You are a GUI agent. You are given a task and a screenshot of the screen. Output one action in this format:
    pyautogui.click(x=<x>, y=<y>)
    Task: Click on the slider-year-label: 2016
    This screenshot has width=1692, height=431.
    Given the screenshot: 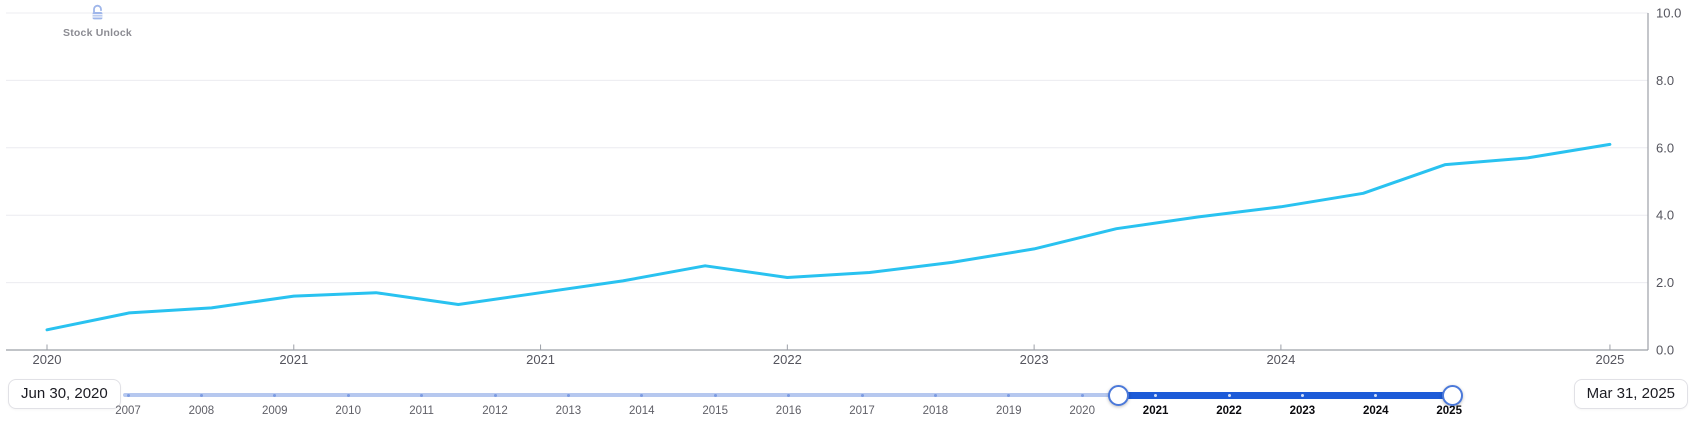 What is the action you would take?
    pyautogui.click(x=788, y=411)
    